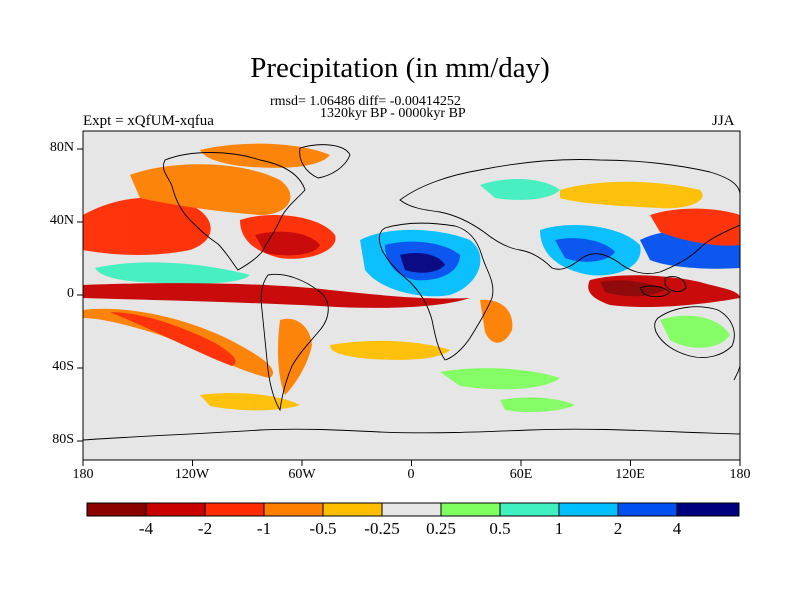 The height and width of the screenshot is (600, 800). Describe the element at coordinates (675, 284) in the screenshot. I see `coastline-borneo` at that location.